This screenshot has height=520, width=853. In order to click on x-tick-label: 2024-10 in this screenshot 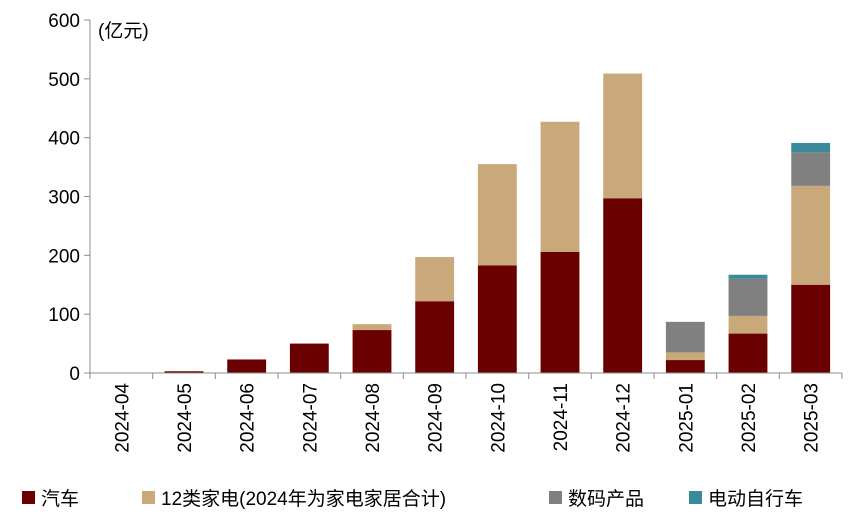, I will do `click(498, 418)`.